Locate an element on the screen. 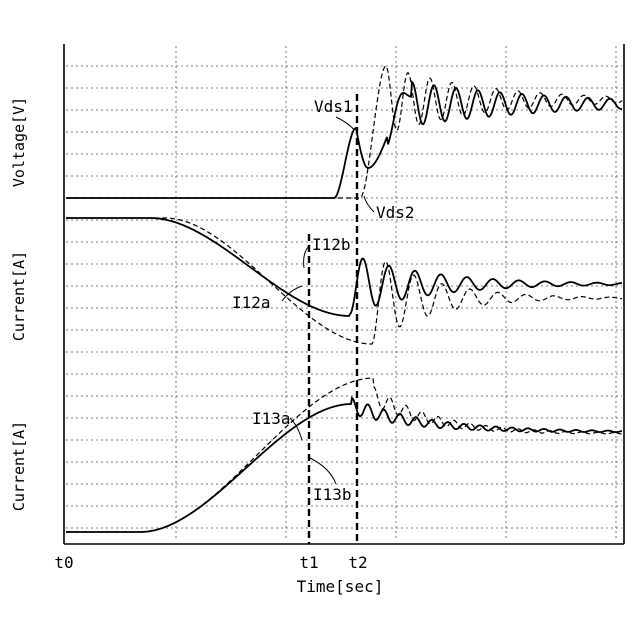  label-vds1: Vds1 is located at coordinates (333, 106).